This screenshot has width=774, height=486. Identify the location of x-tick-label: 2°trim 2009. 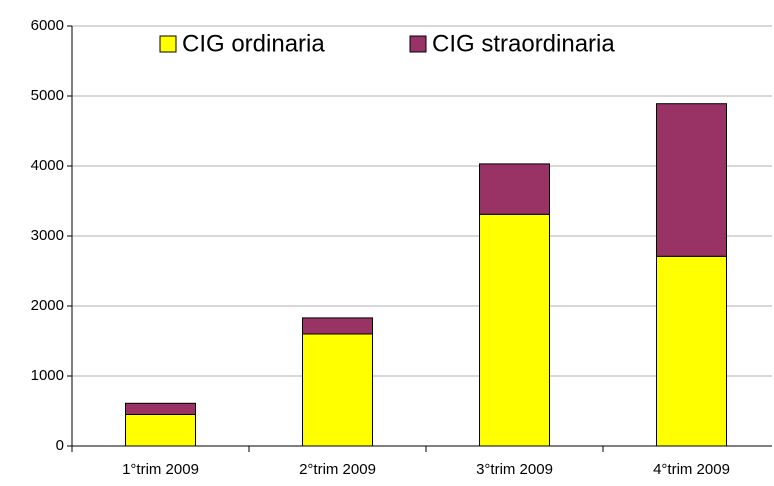
(337, 469).